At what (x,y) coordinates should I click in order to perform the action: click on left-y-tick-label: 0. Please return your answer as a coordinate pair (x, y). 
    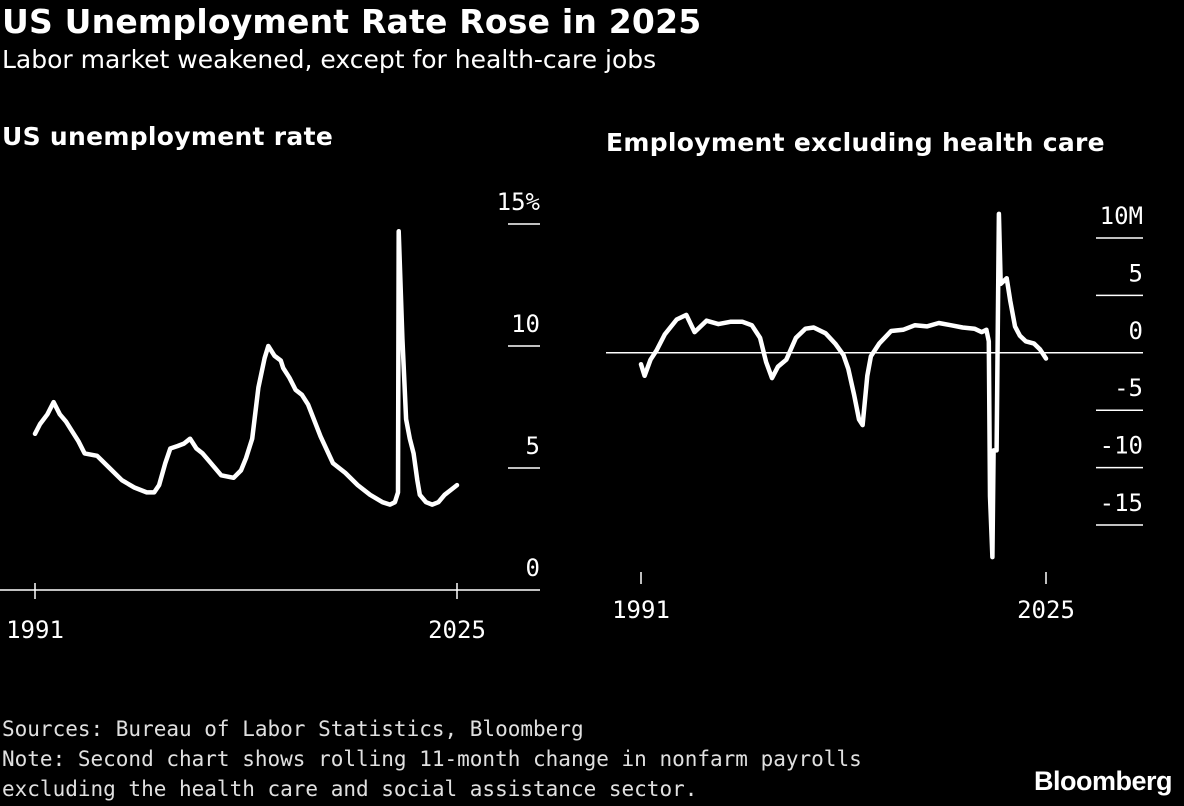
    Looking at the image, I should click on (533, 568).